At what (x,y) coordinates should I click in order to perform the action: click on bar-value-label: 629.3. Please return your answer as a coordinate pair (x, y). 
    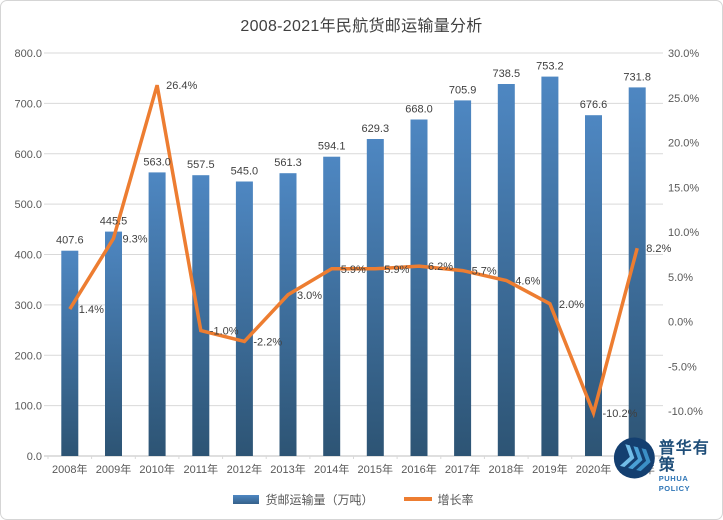
    Looking at the image, I should click on (376, 129).